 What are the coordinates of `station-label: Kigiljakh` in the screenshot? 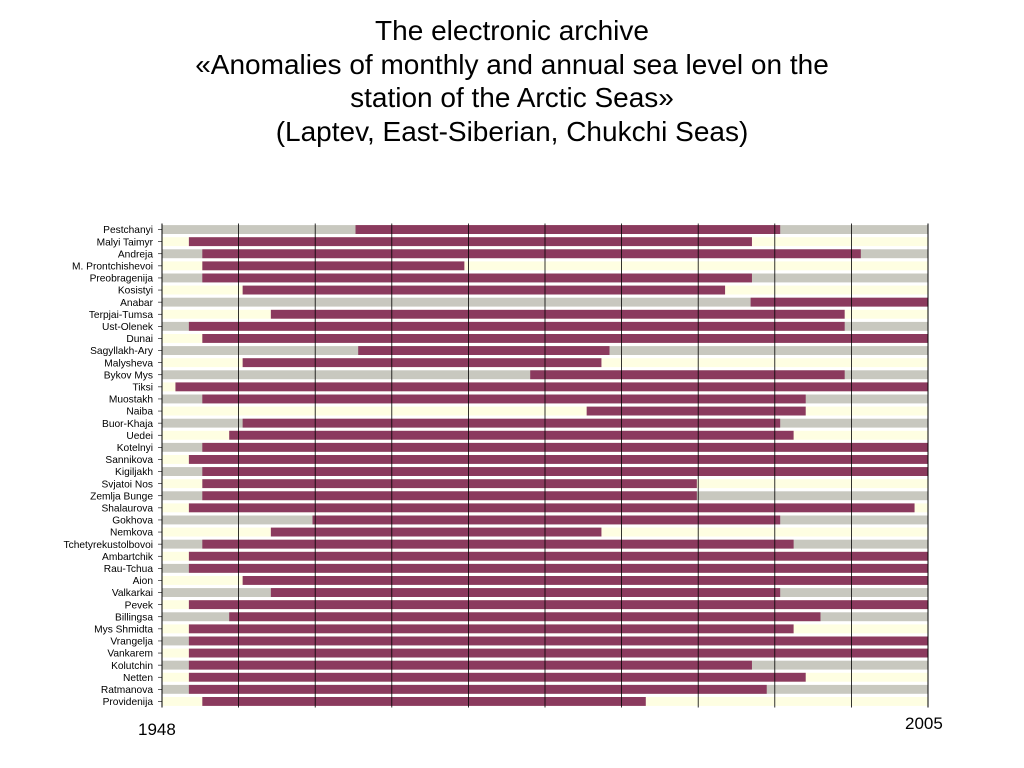 It's located at (134, 472).